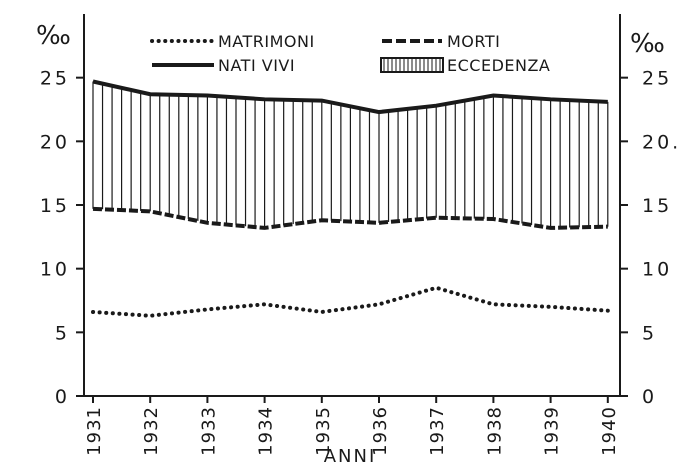  Describe the element at coordinates (151, 431) in the screenshot. I see `x-tick-label: 1932` at that location.